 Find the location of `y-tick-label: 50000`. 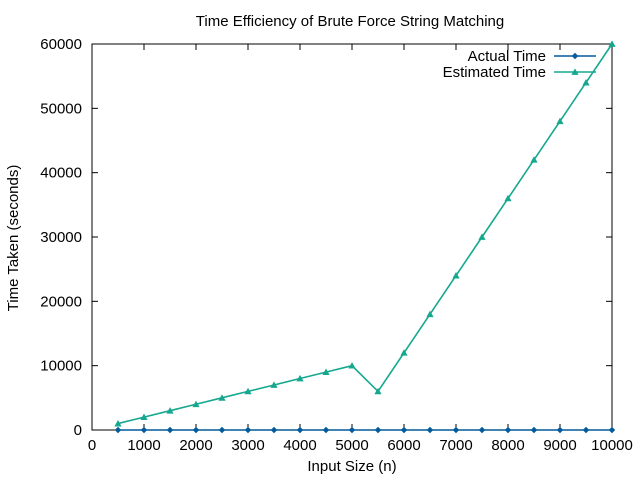

y-tick-label: 50000 is located at coordinates (61, 108).